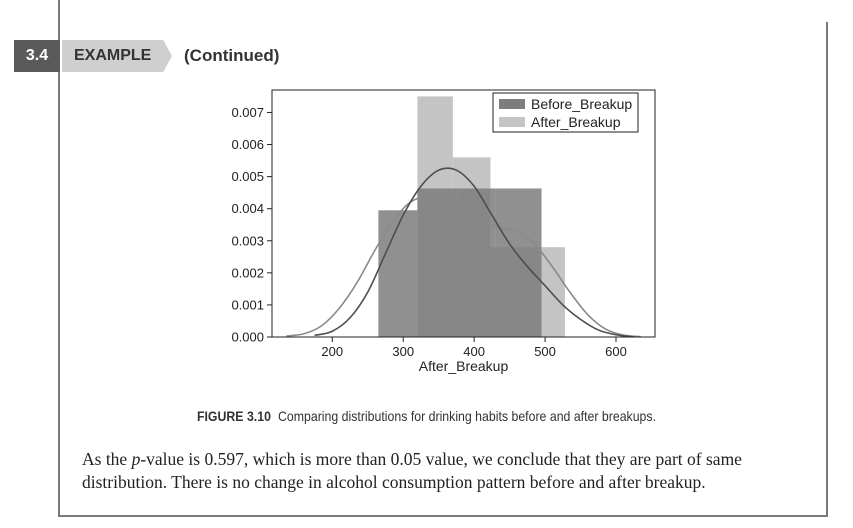 The image size is (853, 528). Describe the element at coordinates (332, 351) in the screenshot. I see `x-tick-label-0: 200` at that location.